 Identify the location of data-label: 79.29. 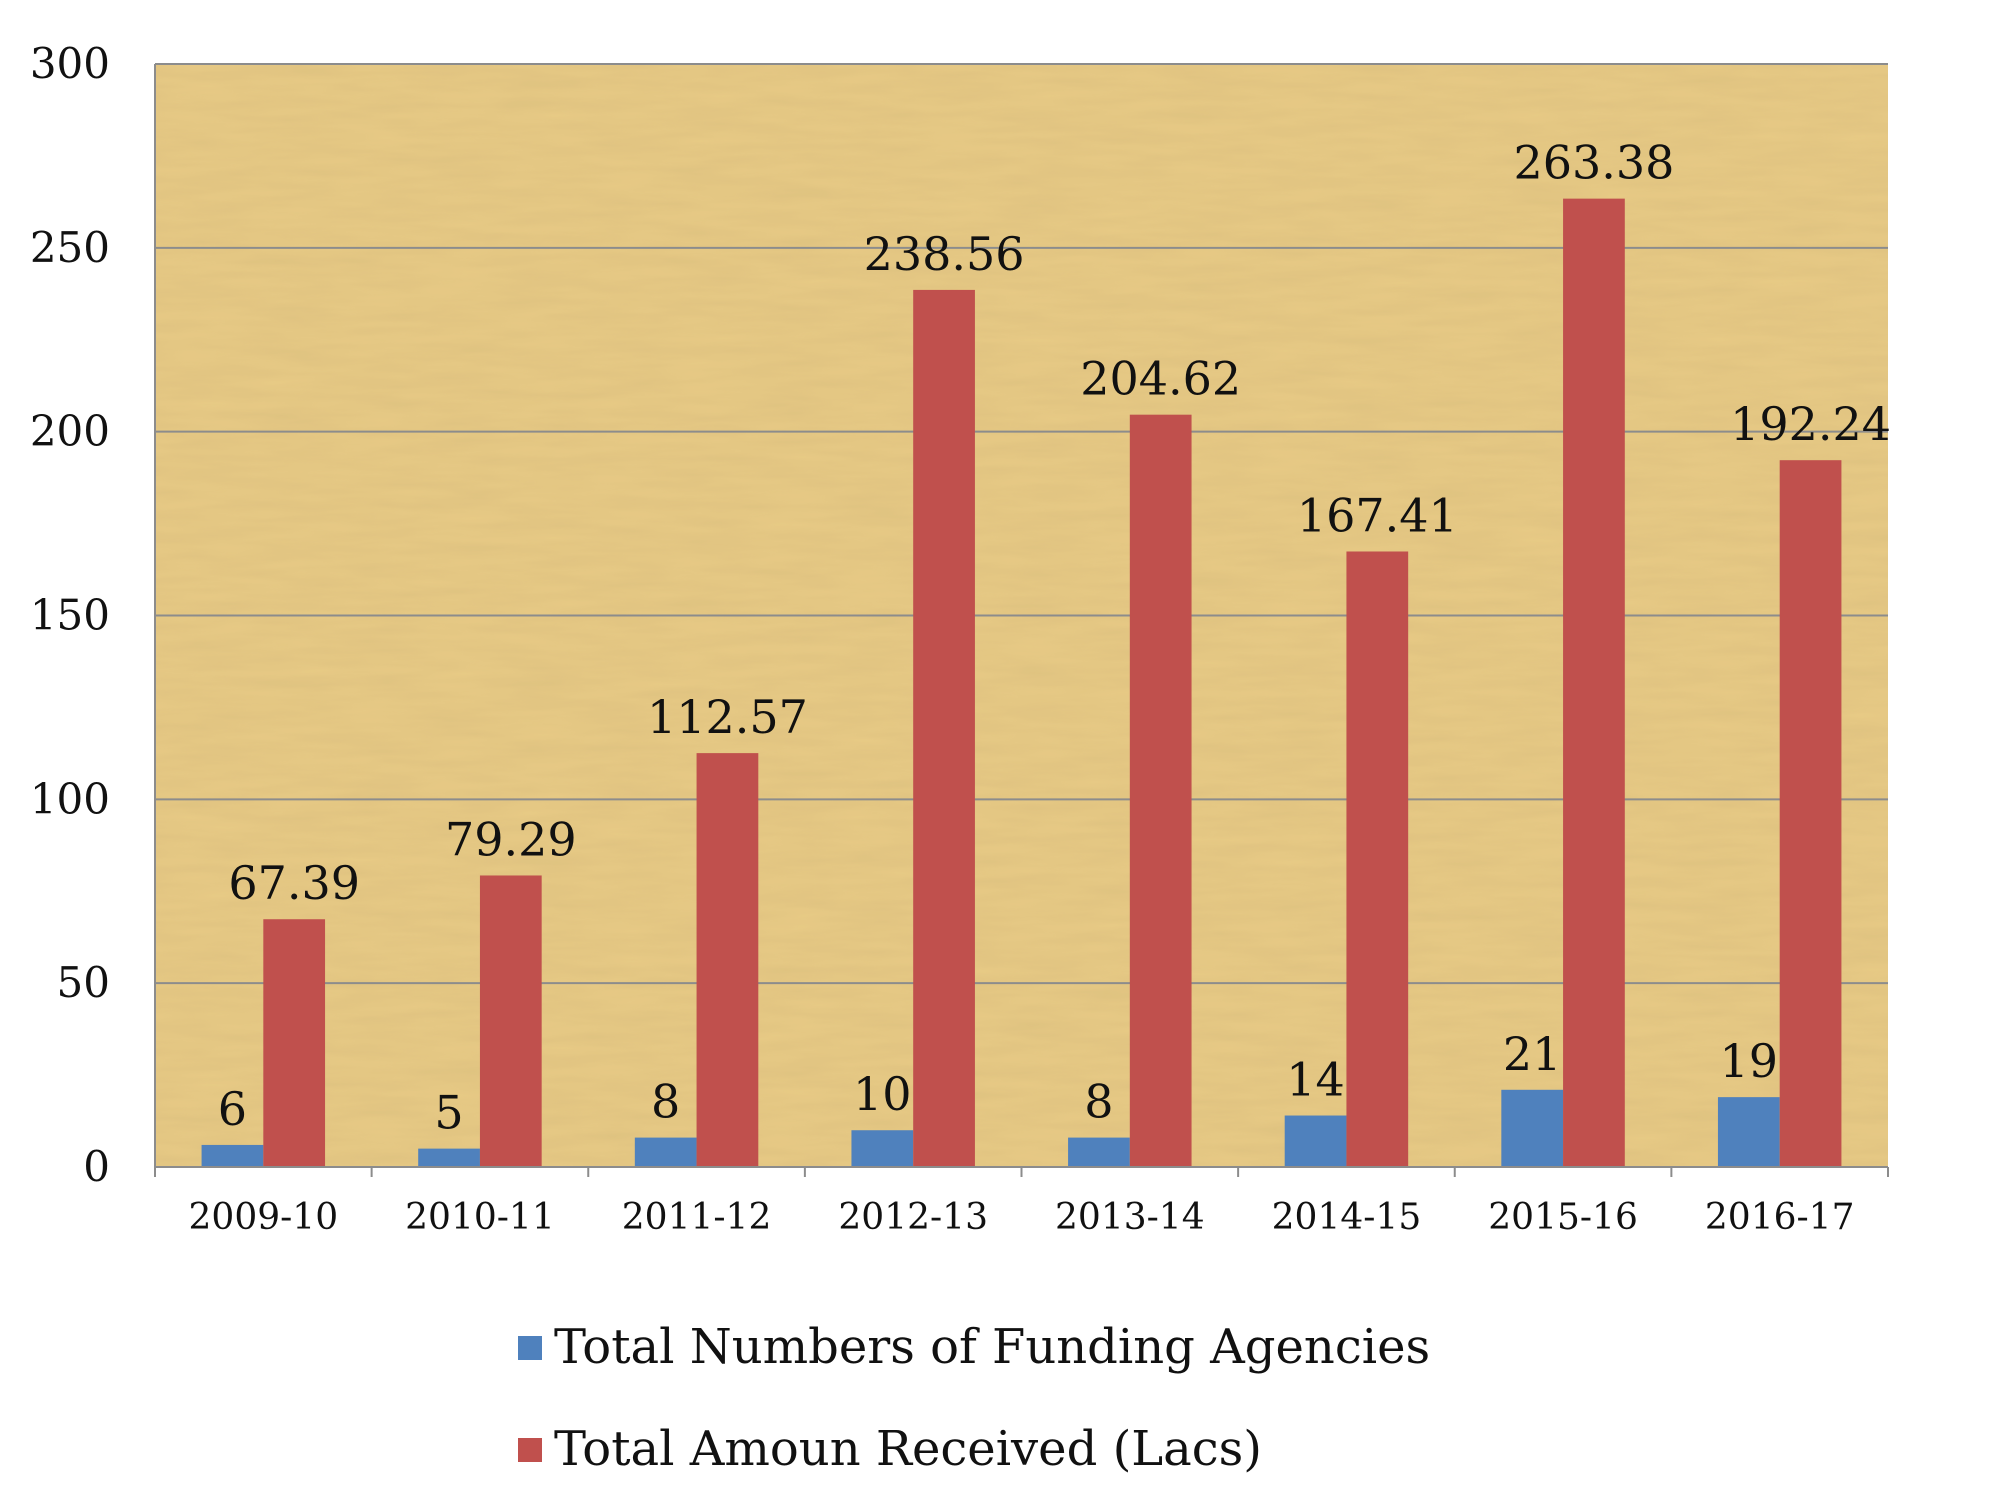
(511, 839).